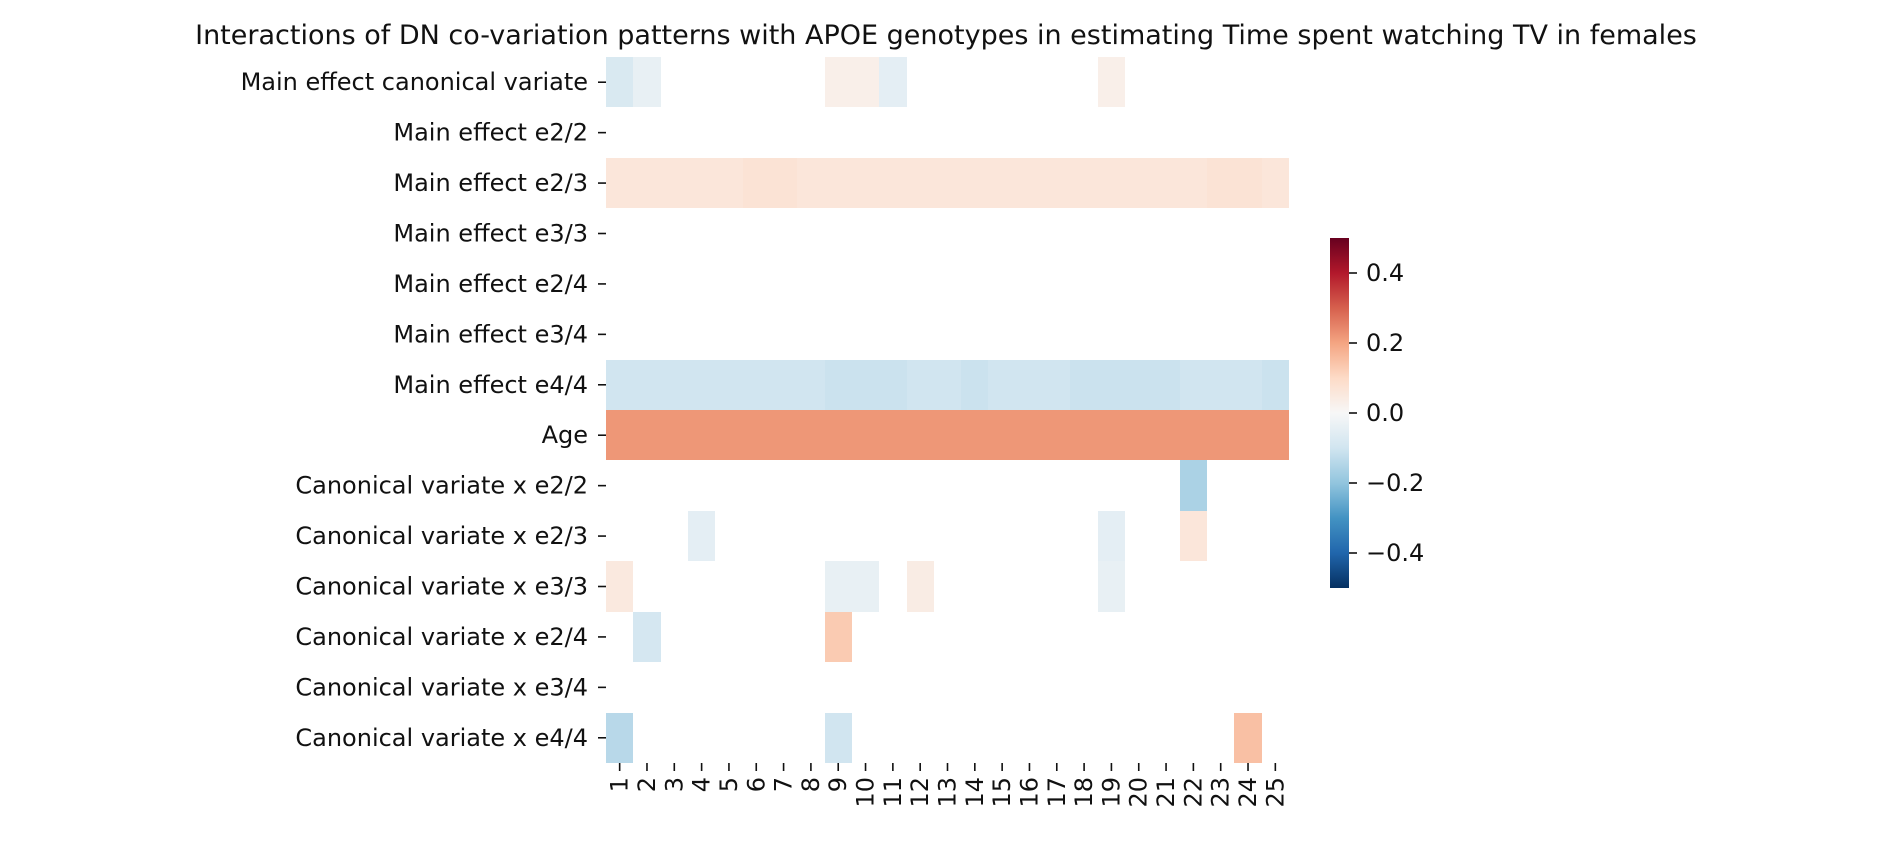  What do you see at coordinates (1139, 792) in the screenshot?
I see `column-label: 20` at bounding box center [1139, 792].